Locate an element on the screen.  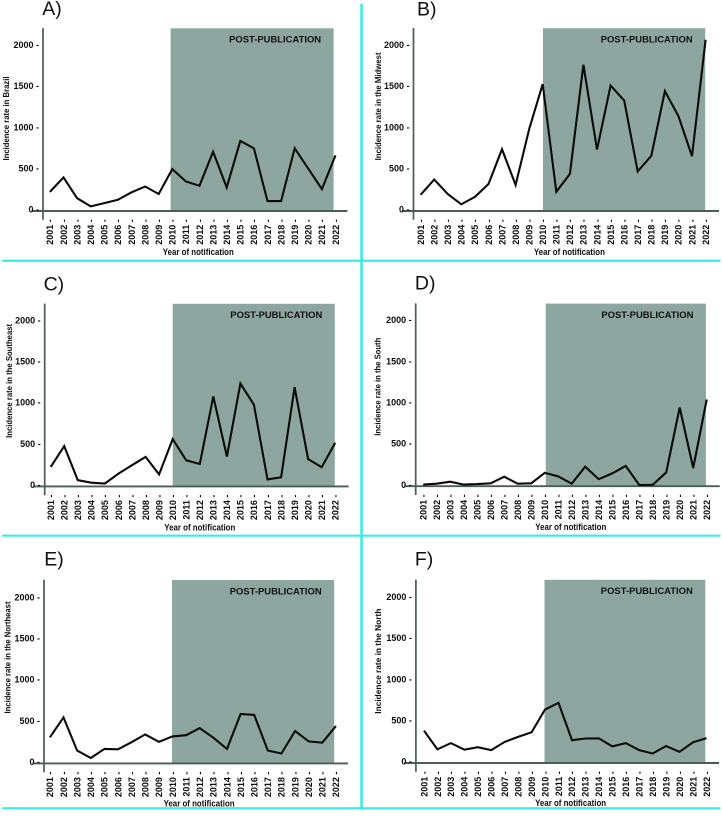
svg-text: Incidence rate in Brazil is located at coordinates (6, 119).